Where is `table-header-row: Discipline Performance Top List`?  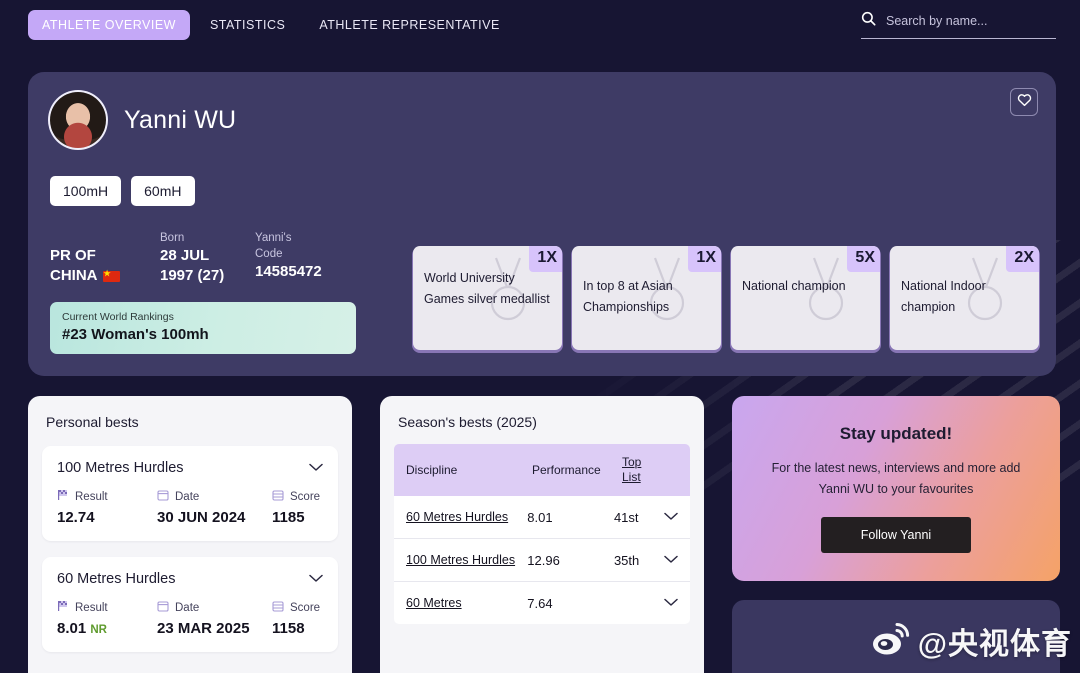 table-header-row: Discipline Performance Top List is located at coordinates (542, 470).